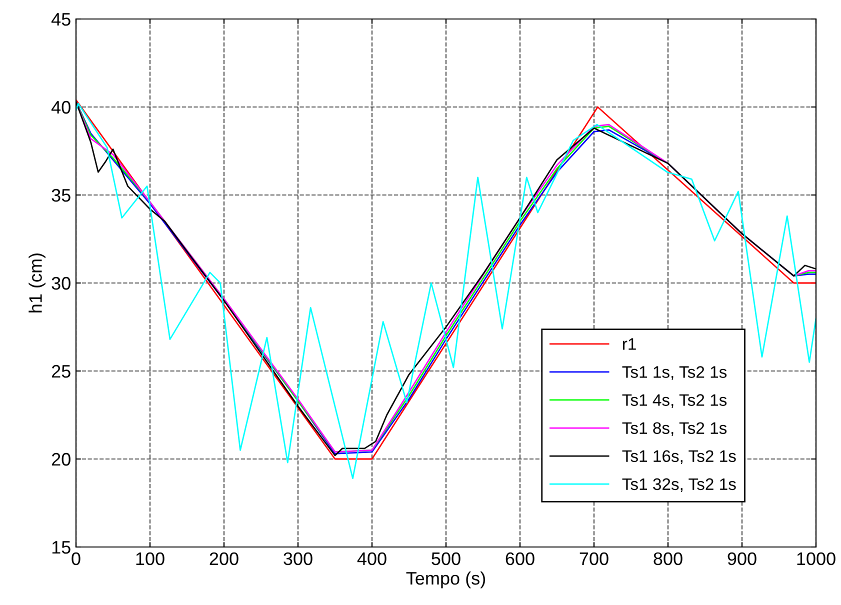  I want to click on x-tick-label: 100, so click(150, 559).